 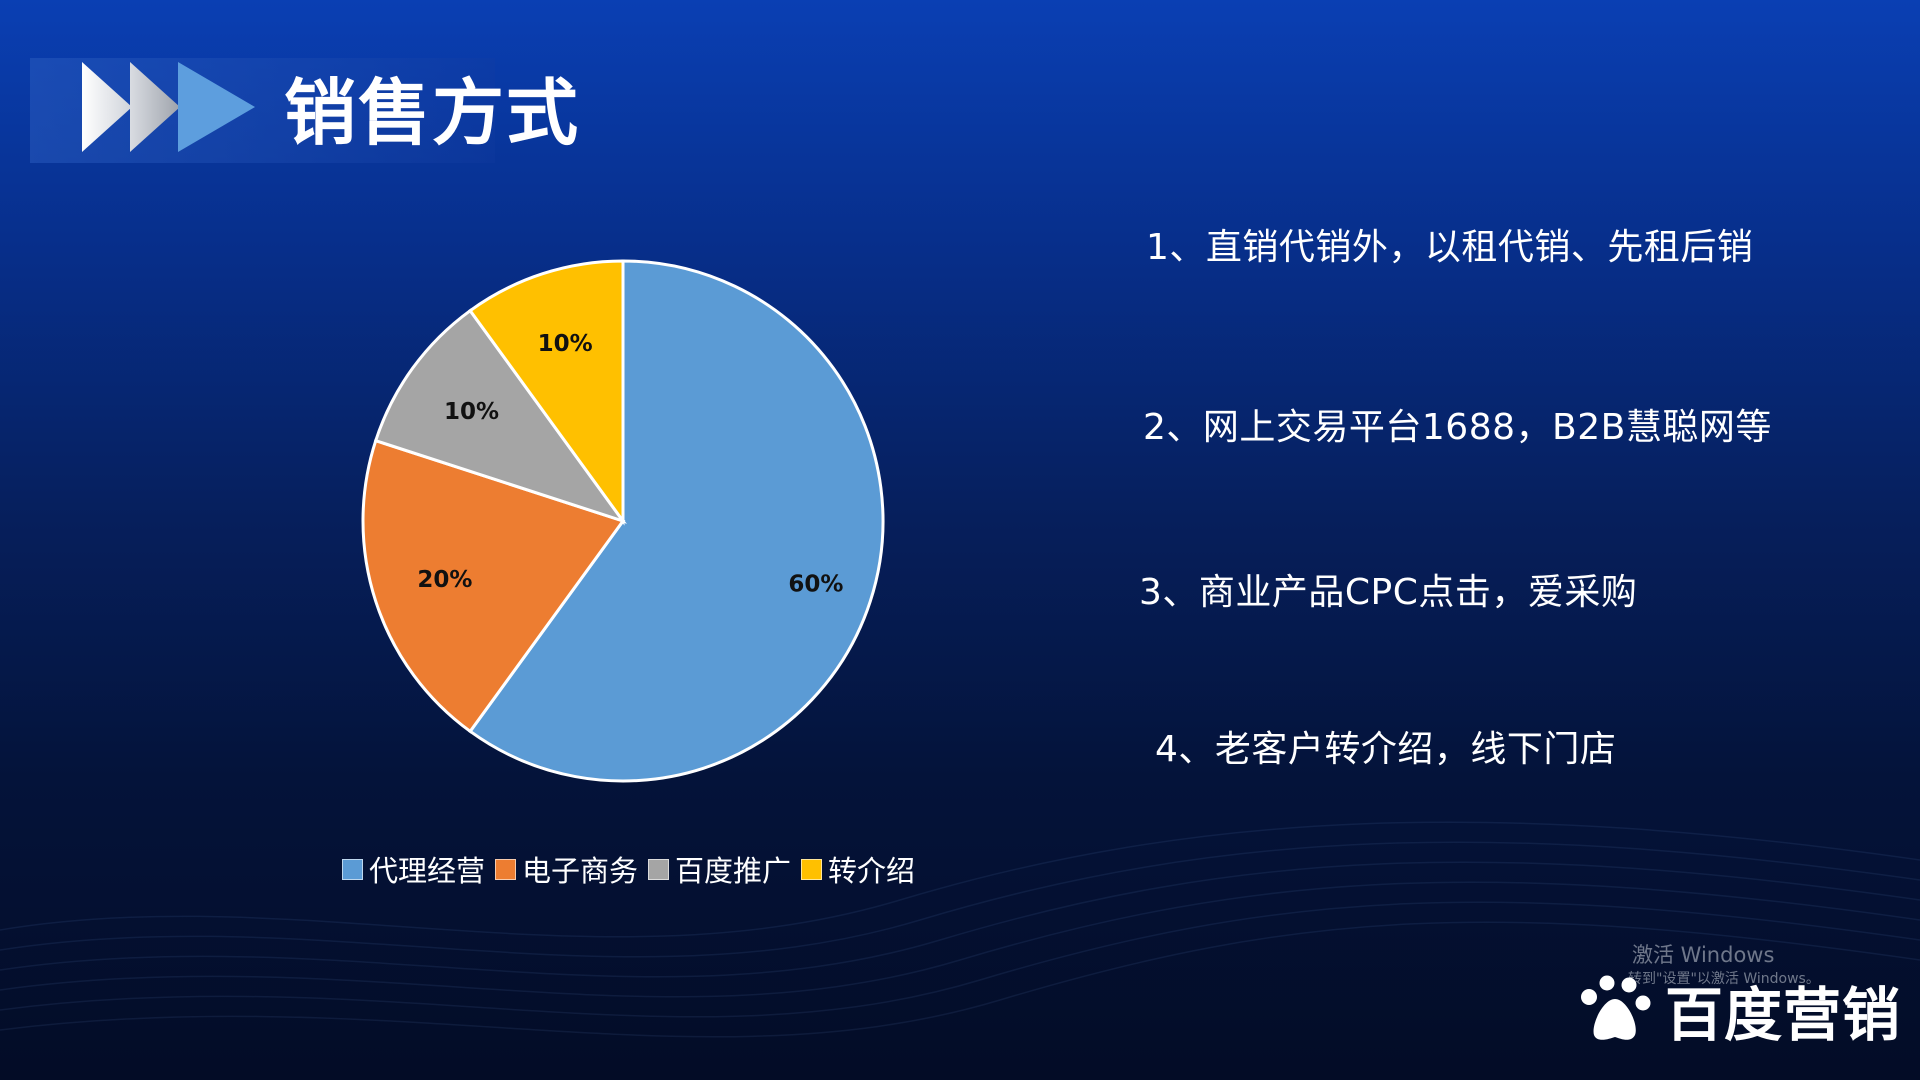 I want to click on legend-item-2: 电子商务, so click(x=566, y=869).